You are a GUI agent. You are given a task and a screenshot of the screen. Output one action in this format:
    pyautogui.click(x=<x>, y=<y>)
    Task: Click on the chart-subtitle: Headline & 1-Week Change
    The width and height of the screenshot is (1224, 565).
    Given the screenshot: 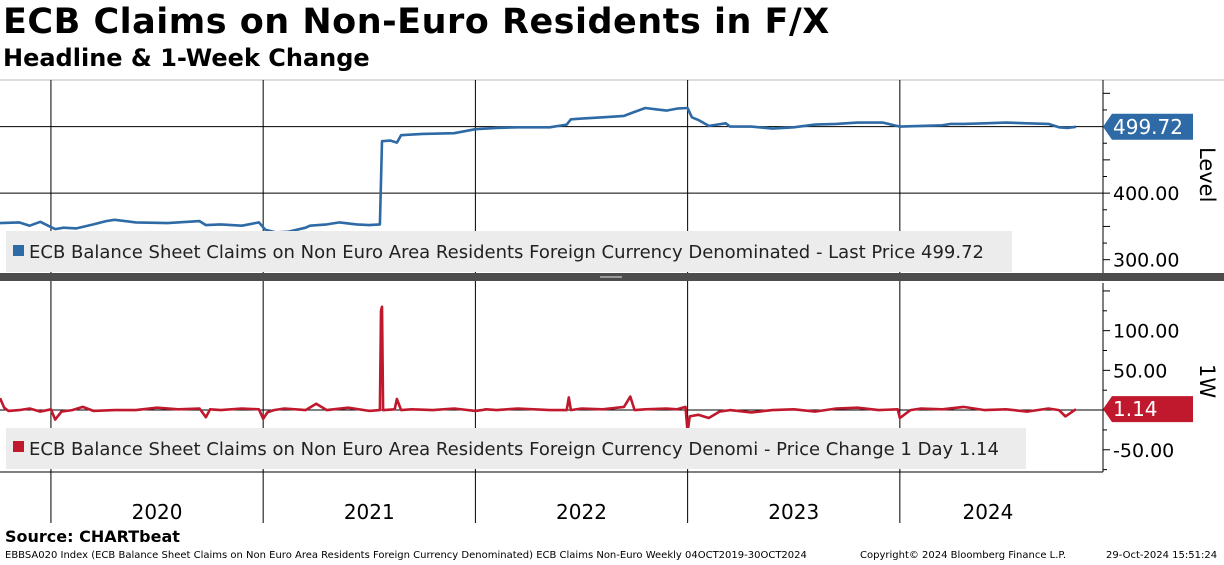 What is the action you would take?
    pyautogui.click(x=186, y=58)
    